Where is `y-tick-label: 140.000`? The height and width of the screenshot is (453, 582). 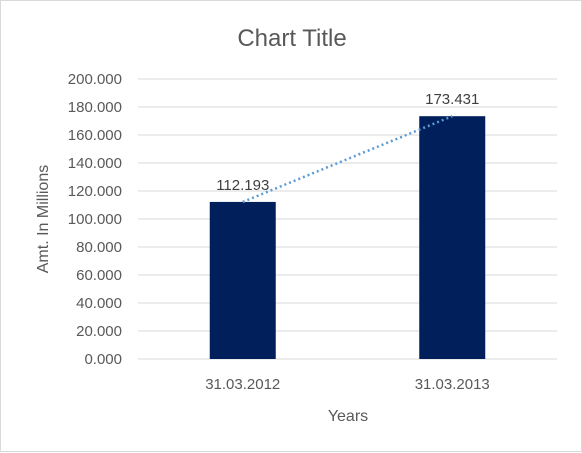
y-tick-label: 140.000 is located at coordinates (95, 163).